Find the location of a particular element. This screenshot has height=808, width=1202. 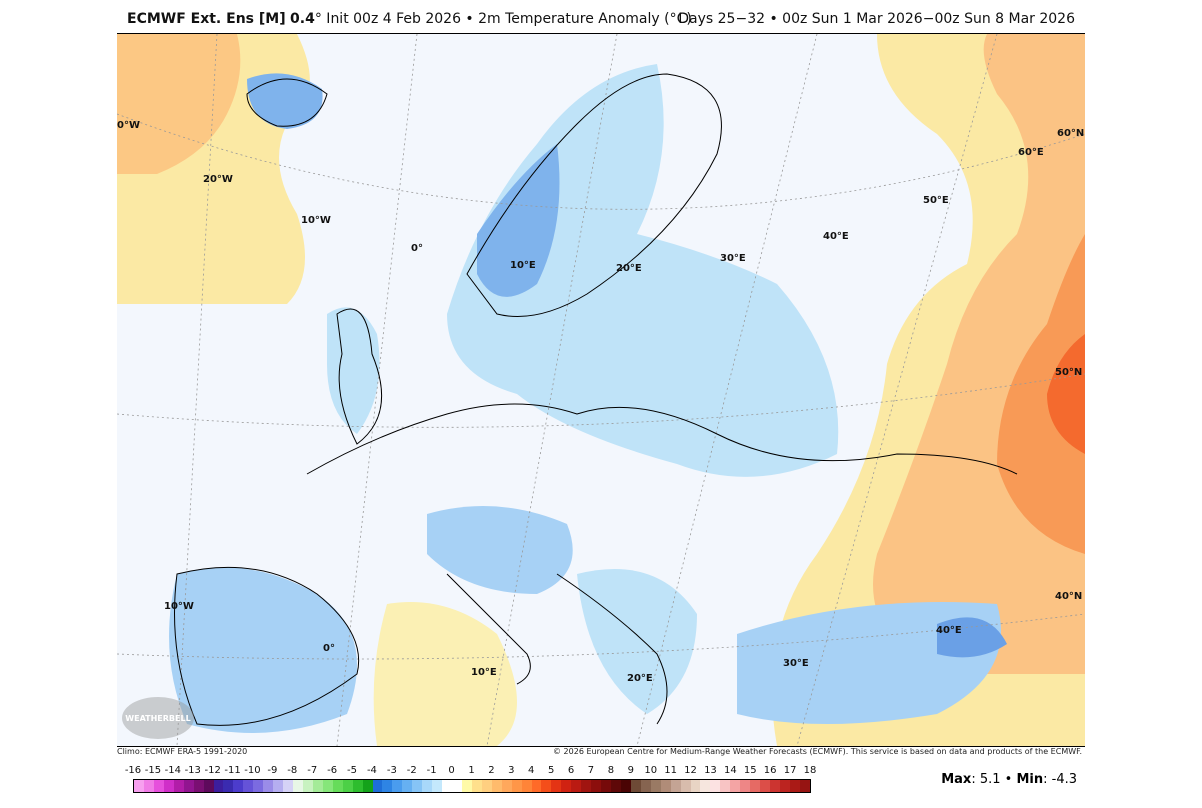

colorbar-tick-label: -6 is located at coordinates (332, 770).